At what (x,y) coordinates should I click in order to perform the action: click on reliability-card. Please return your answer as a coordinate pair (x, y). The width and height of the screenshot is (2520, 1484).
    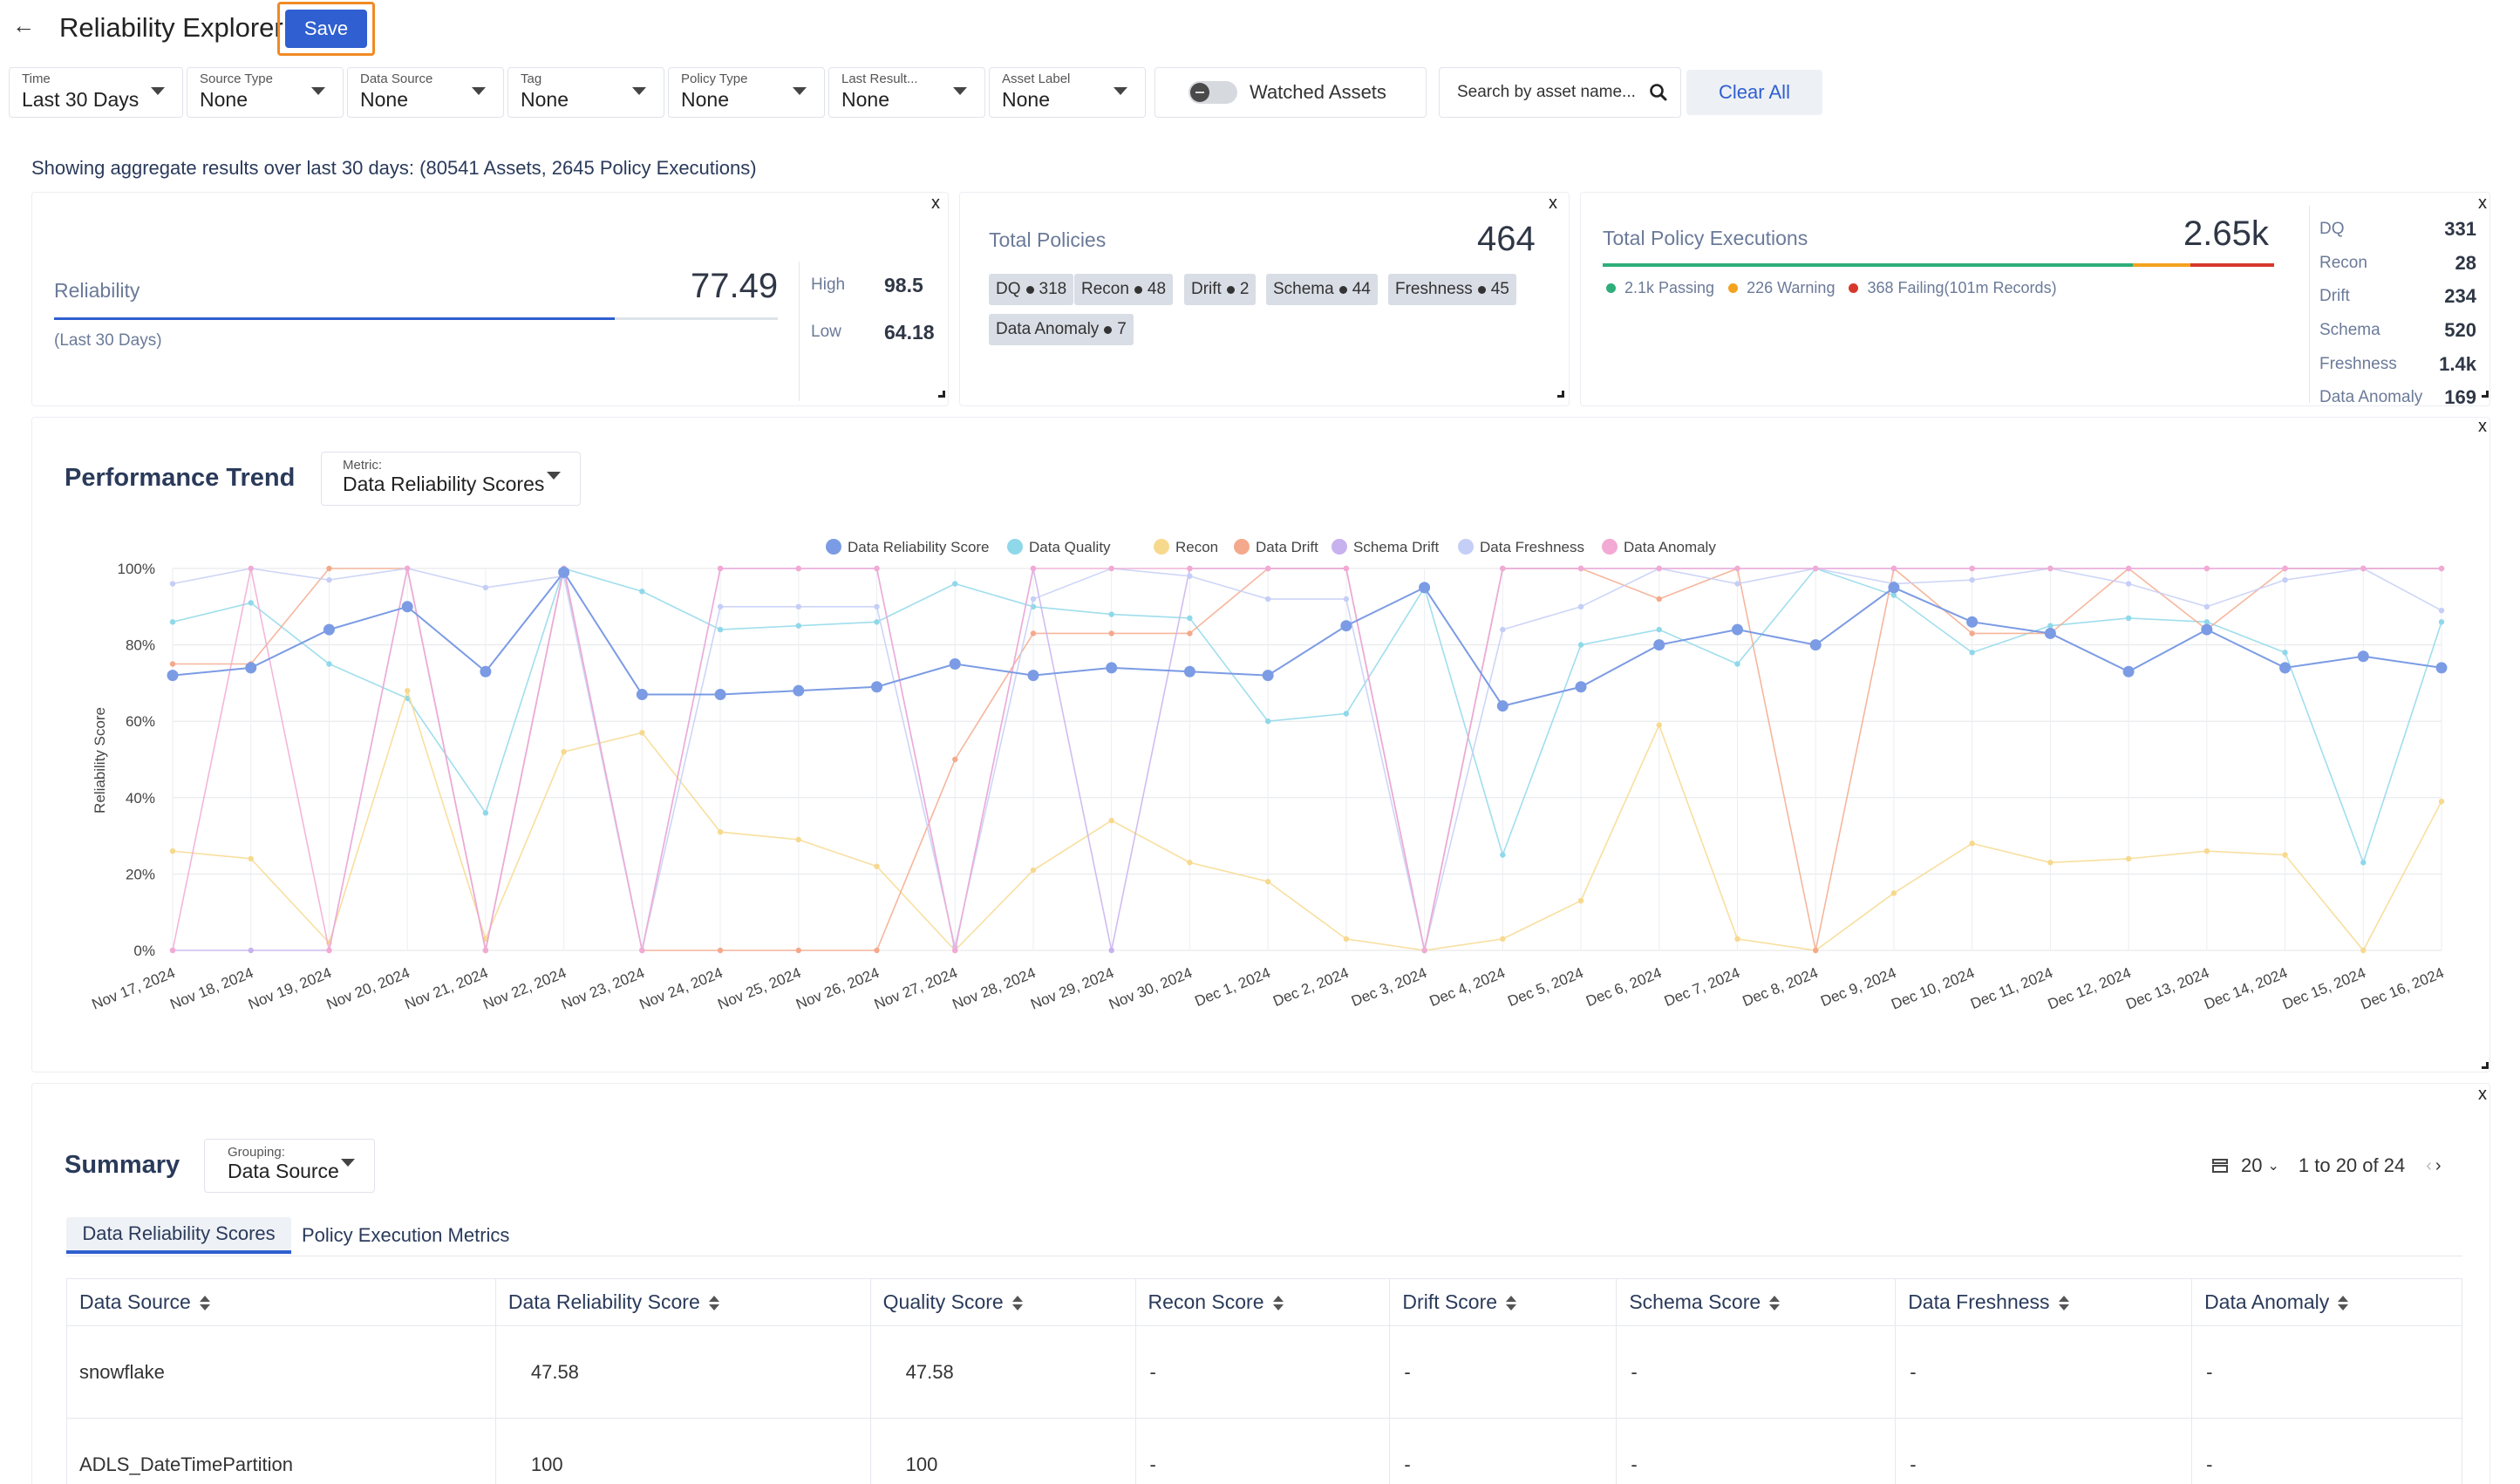
    Looking at the image, I should click on (490, 299).